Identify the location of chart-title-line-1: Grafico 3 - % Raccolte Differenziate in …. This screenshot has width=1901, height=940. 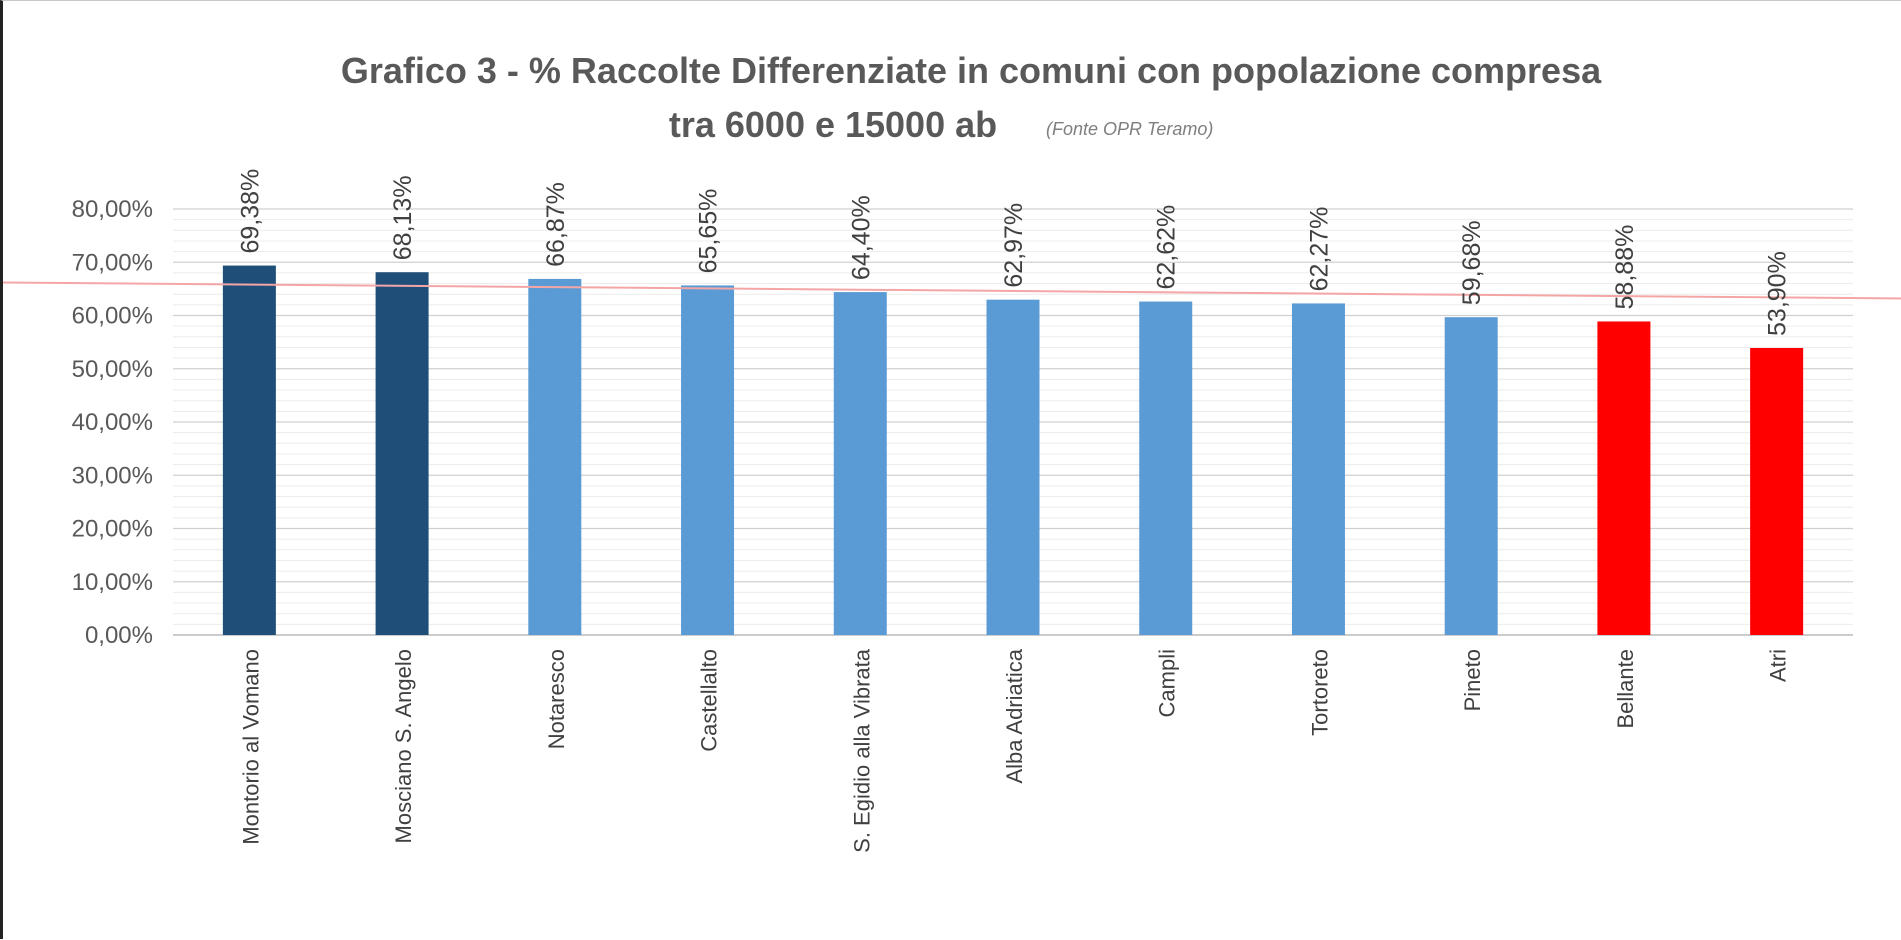
(971, 70).